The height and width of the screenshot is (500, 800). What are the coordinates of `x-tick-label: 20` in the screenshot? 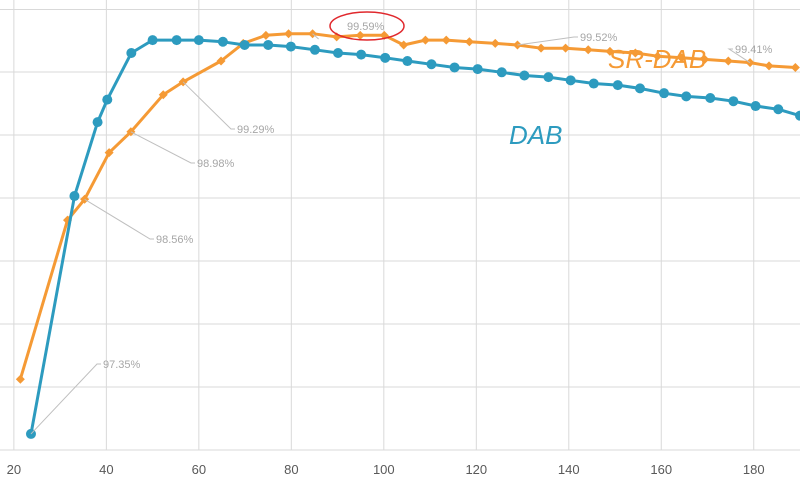 It's located at (14, 469).